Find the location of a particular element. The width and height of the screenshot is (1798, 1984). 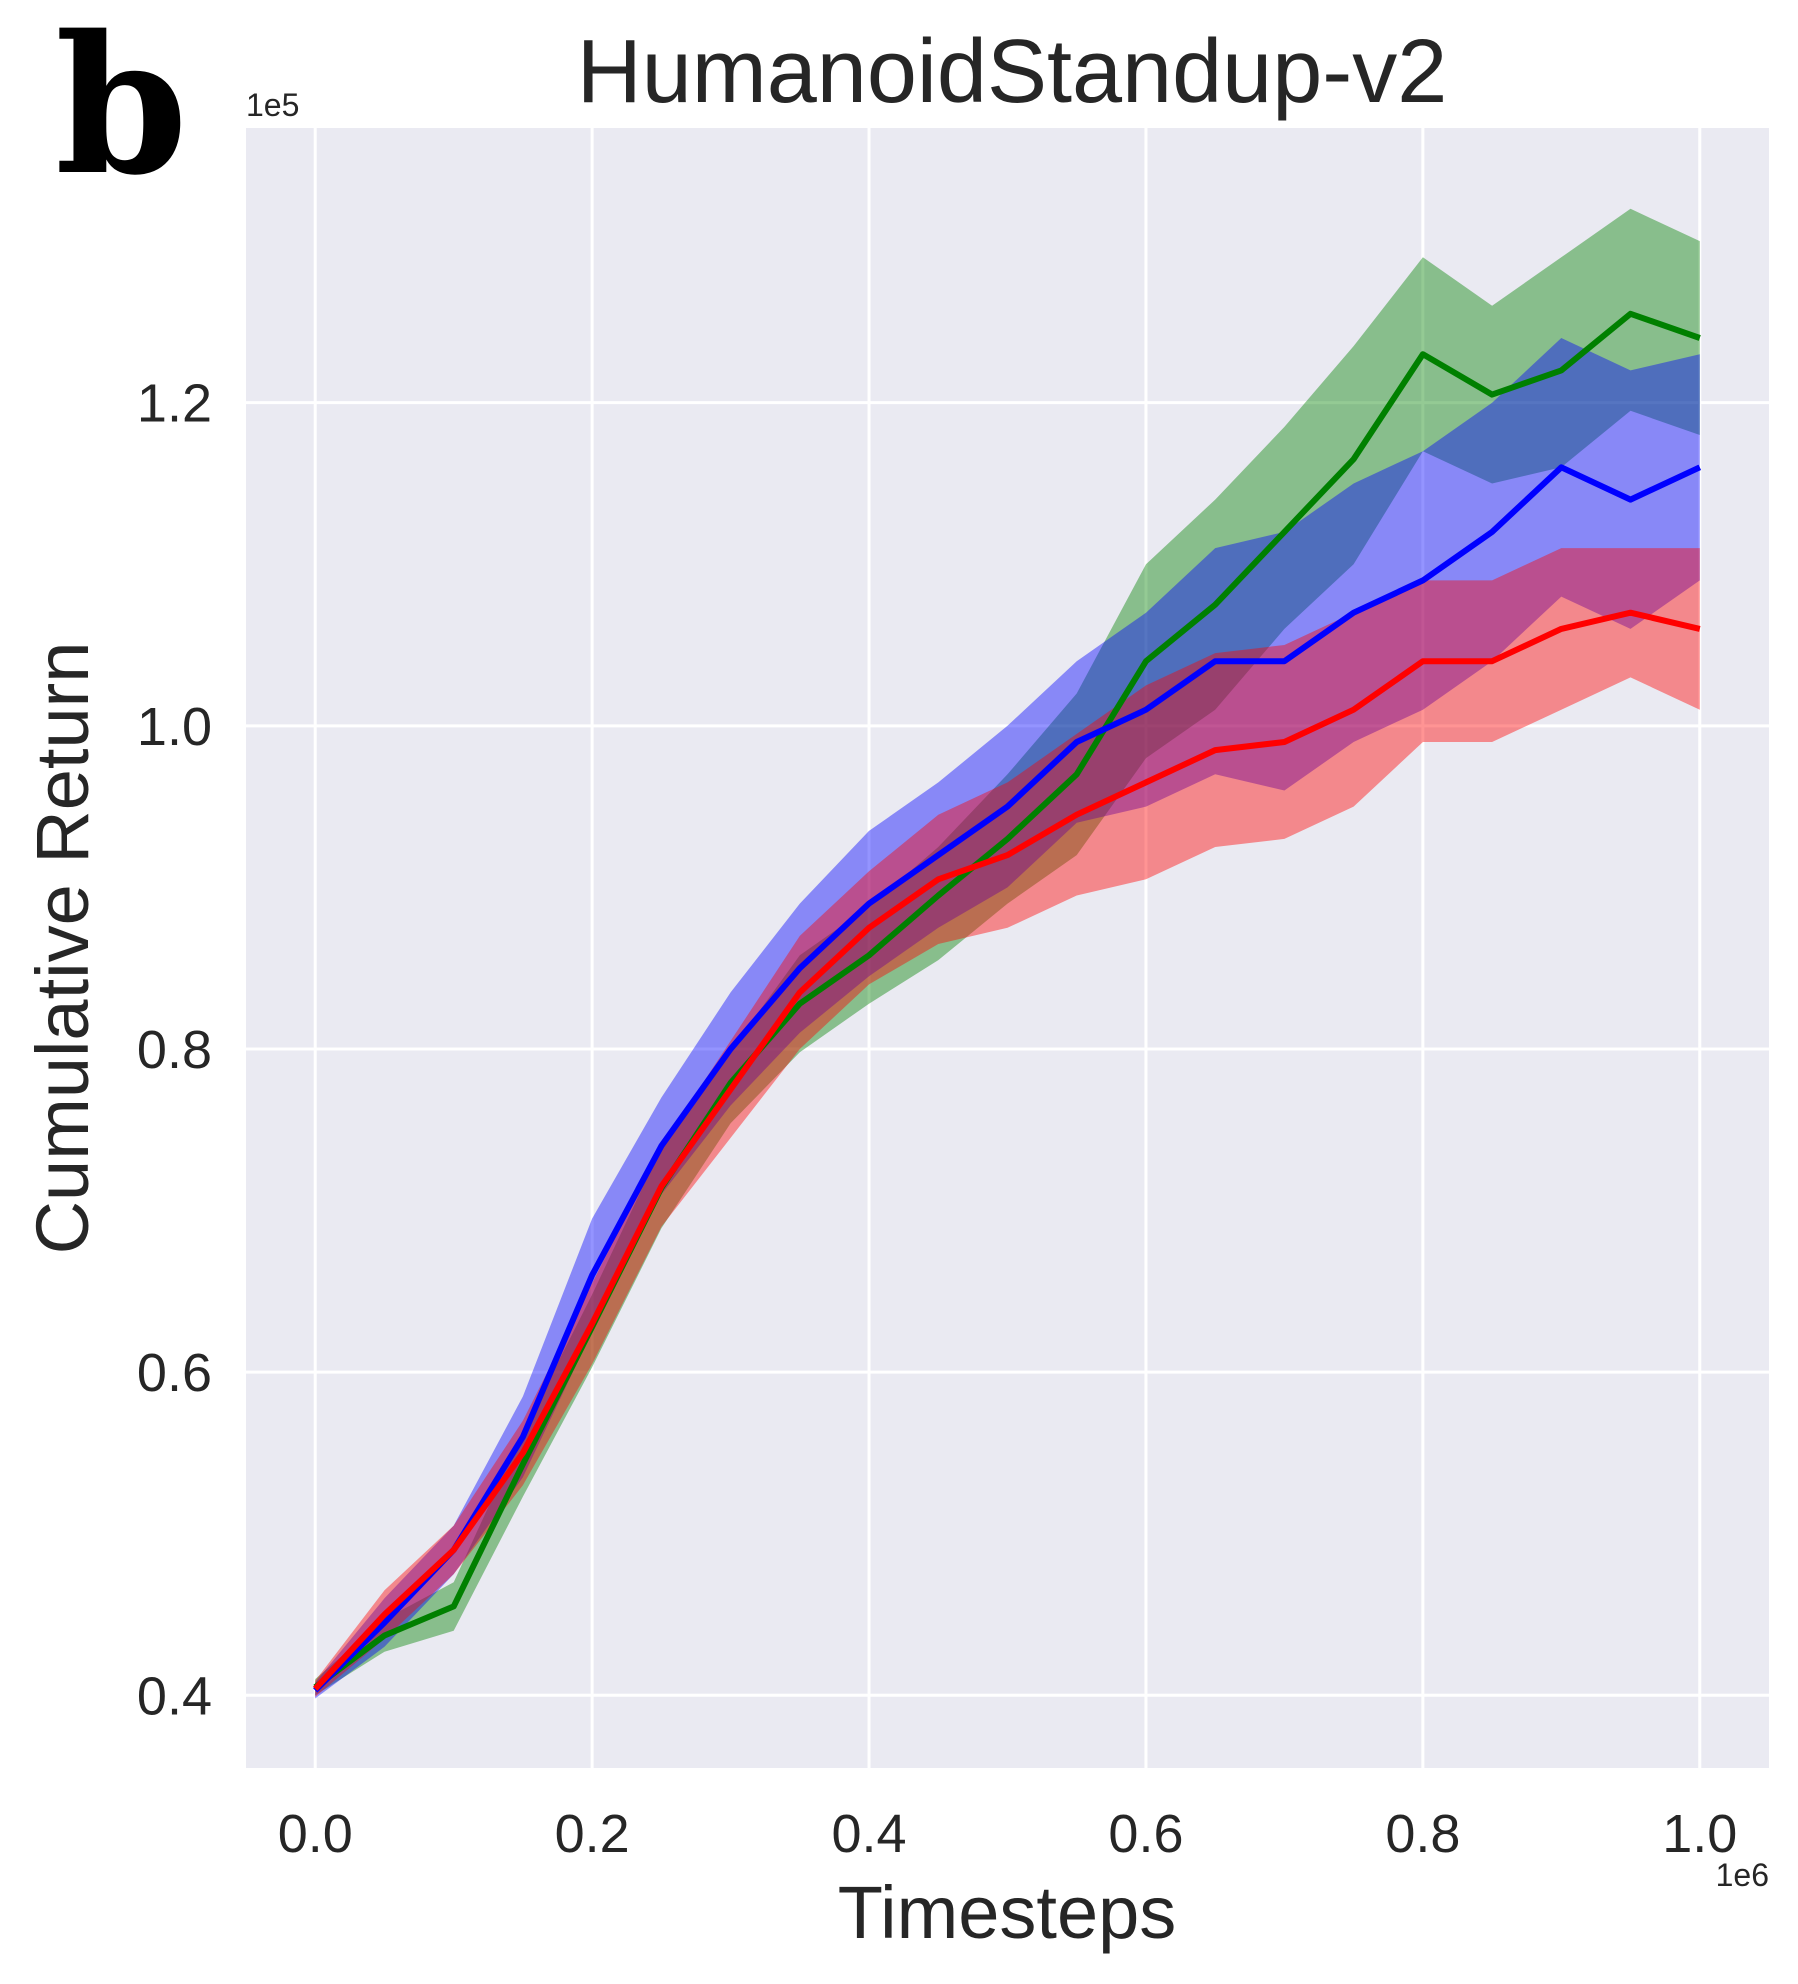

y-tick-label-1: 0.6 is located at coordinates (174, 1373).